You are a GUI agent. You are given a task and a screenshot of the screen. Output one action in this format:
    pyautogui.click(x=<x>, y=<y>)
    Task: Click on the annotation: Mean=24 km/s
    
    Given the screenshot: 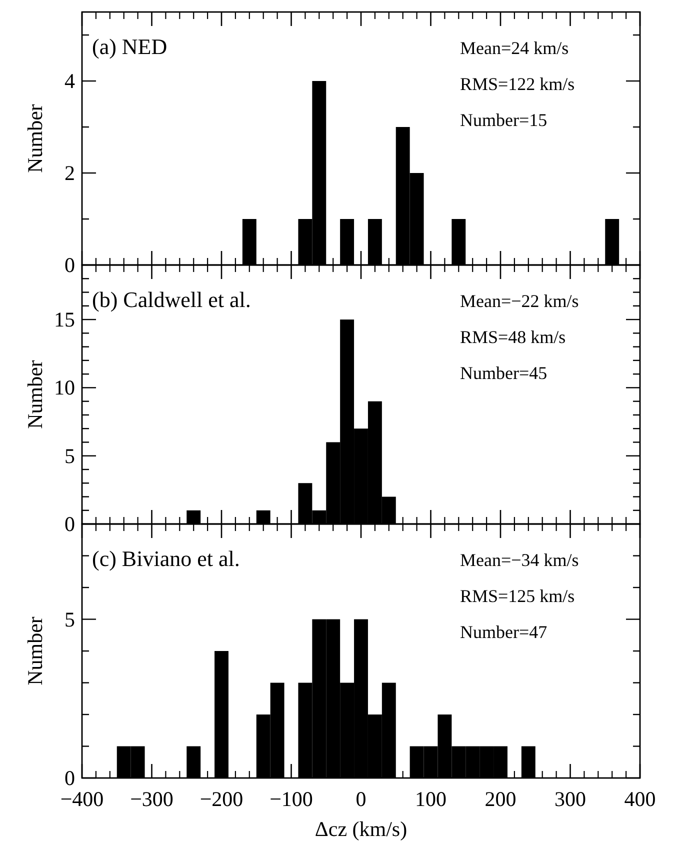 What is the action you would take?
    pyautogui.click(x=514, y=48)
    